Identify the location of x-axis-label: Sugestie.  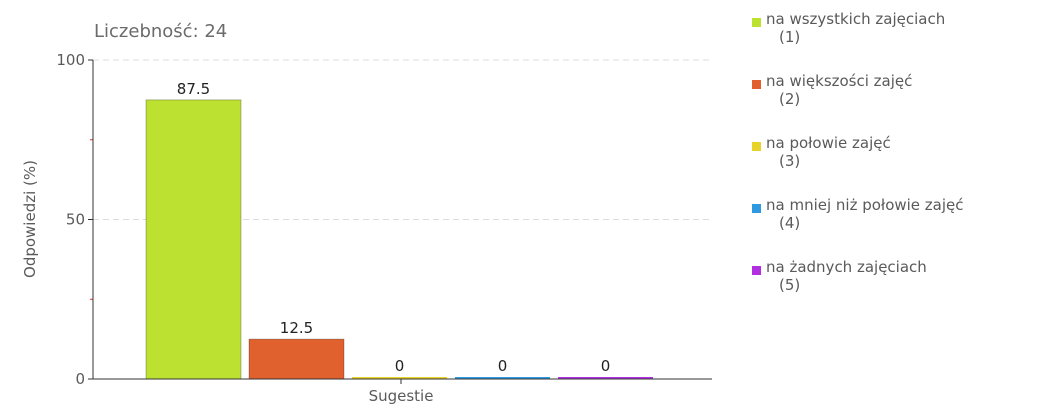
(401, 396).